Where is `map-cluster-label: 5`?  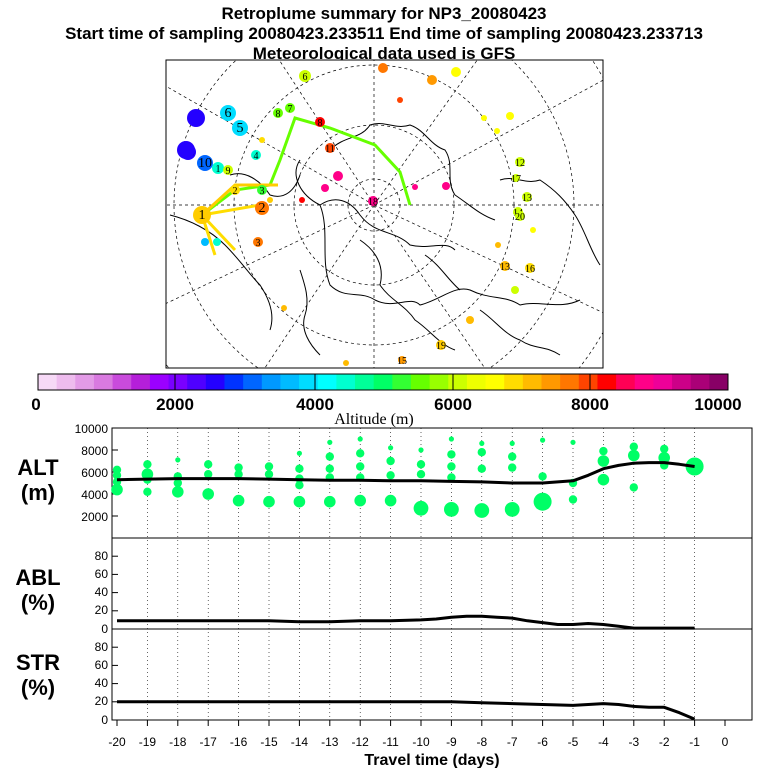
map-cluster-label: 5 is located at coordinates (240, 128).